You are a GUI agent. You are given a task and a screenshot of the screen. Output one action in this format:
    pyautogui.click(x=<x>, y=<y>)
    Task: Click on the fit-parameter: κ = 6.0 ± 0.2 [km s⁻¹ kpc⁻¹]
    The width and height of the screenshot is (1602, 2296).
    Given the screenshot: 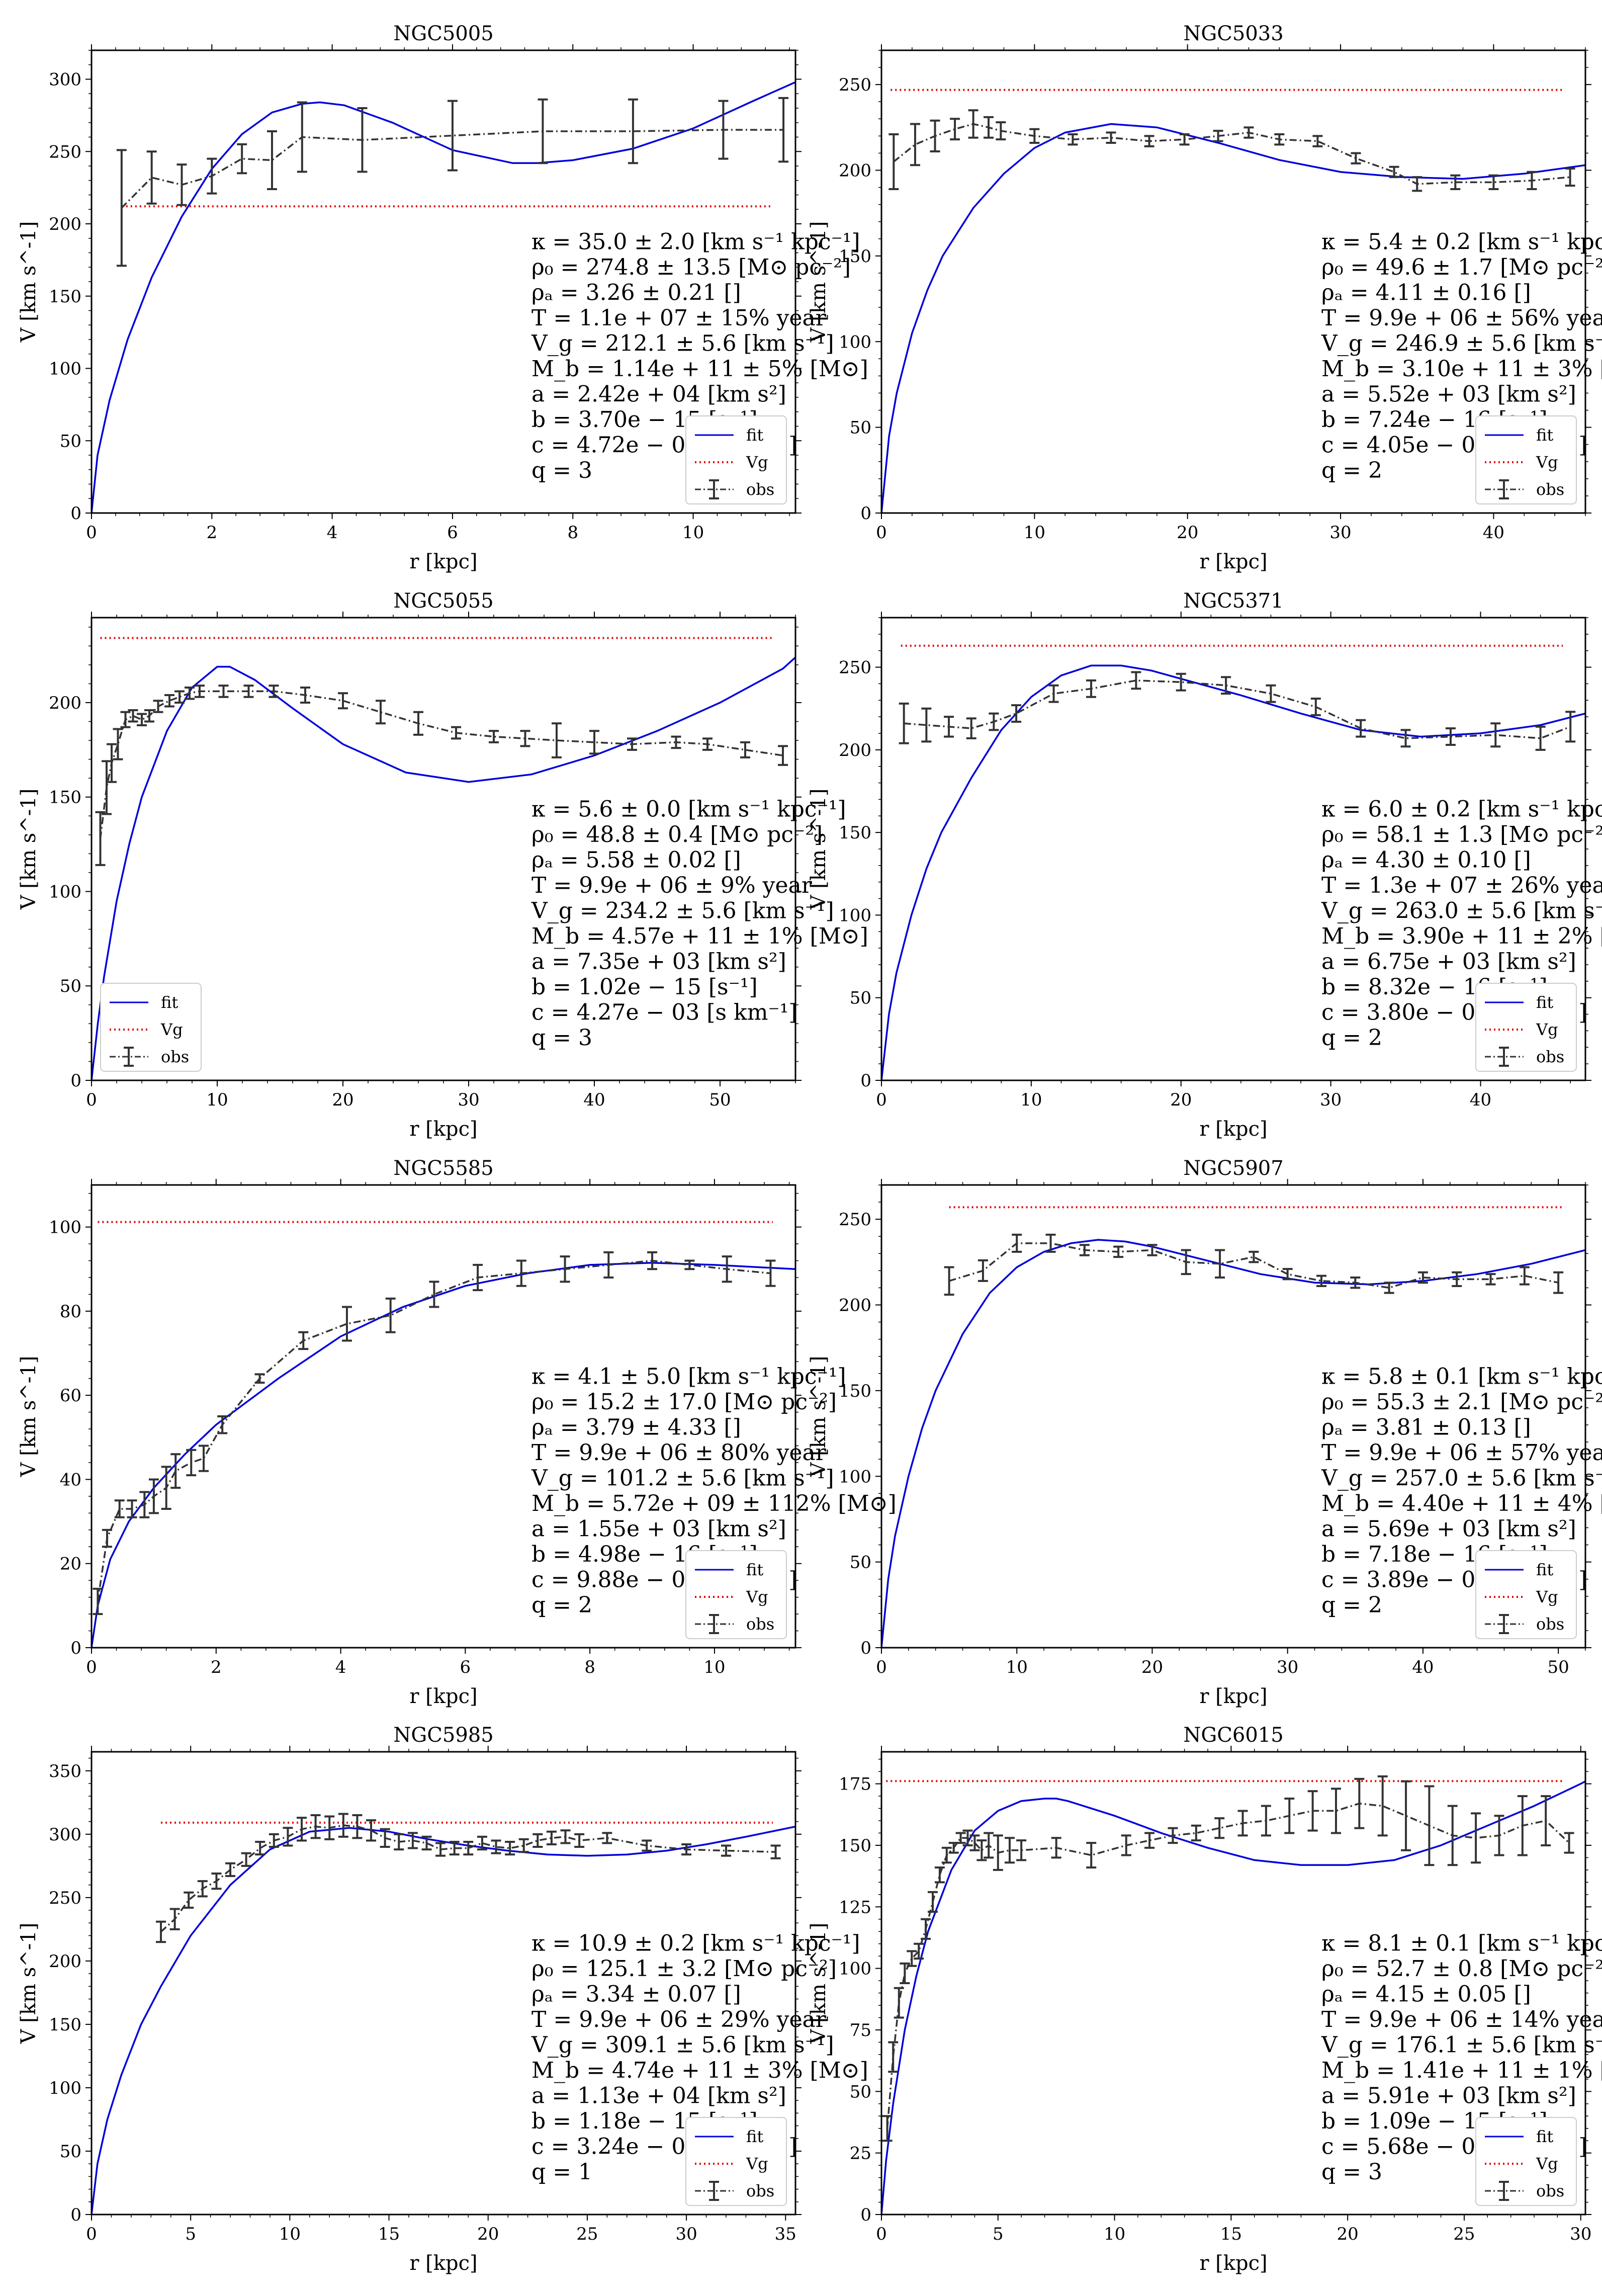 What is the action you would take?
    pyautogui.click(x=1461, y=809)
    